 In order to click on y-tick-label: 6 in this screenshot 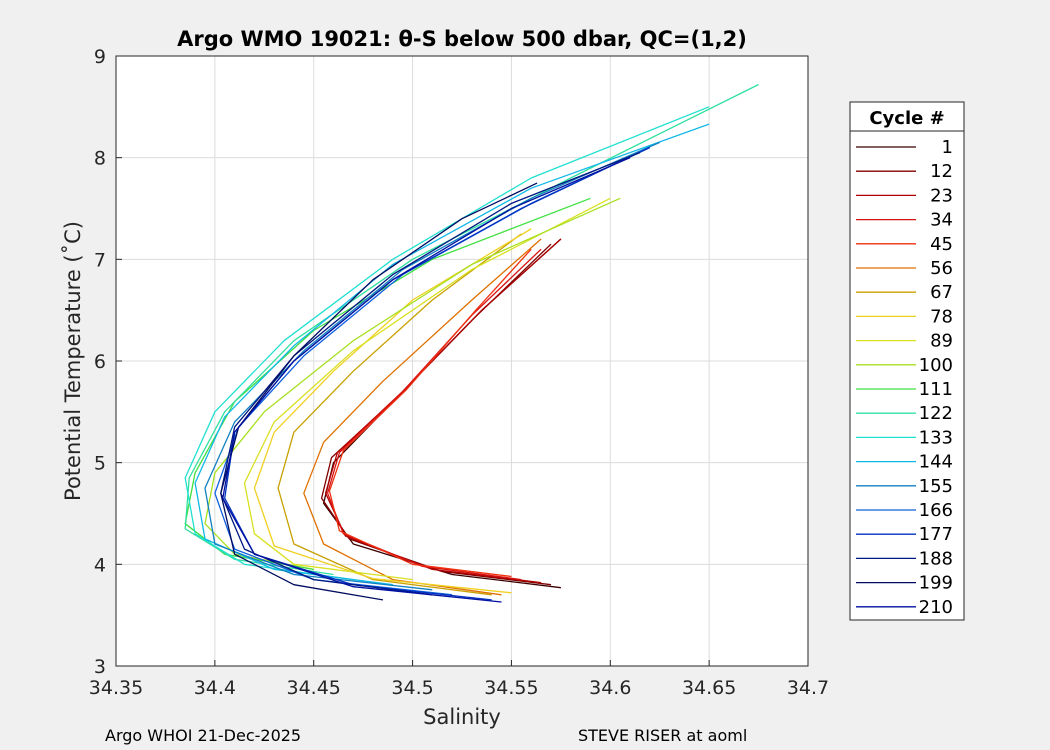, I will do `click(100, 362)`.